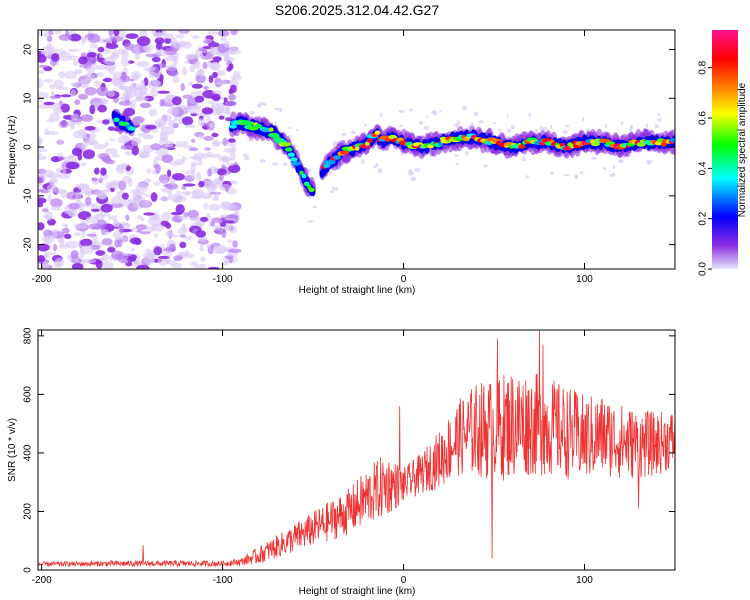  What do you see at coordinates (357, 591) in the screenshot?
I see `snr-x-axis-label: Height of straight line (km)` at bounding box center [357, 591].